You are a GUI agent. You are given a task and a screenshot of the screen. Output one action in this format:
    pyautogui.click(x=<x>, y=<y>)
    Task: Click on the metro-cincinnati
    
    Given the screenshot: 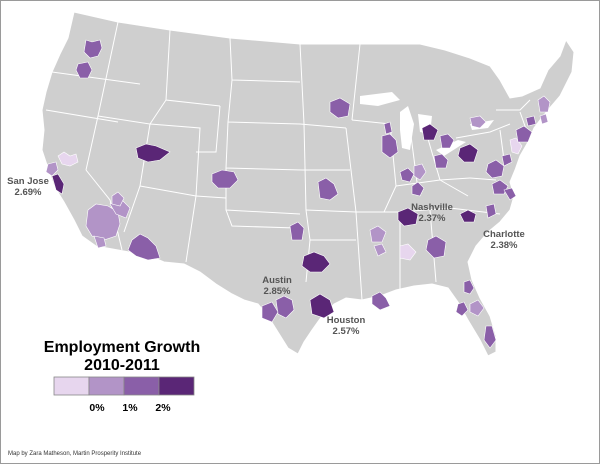 What is the action you would take?
    pyautogui.click(x=418, y=189)
    